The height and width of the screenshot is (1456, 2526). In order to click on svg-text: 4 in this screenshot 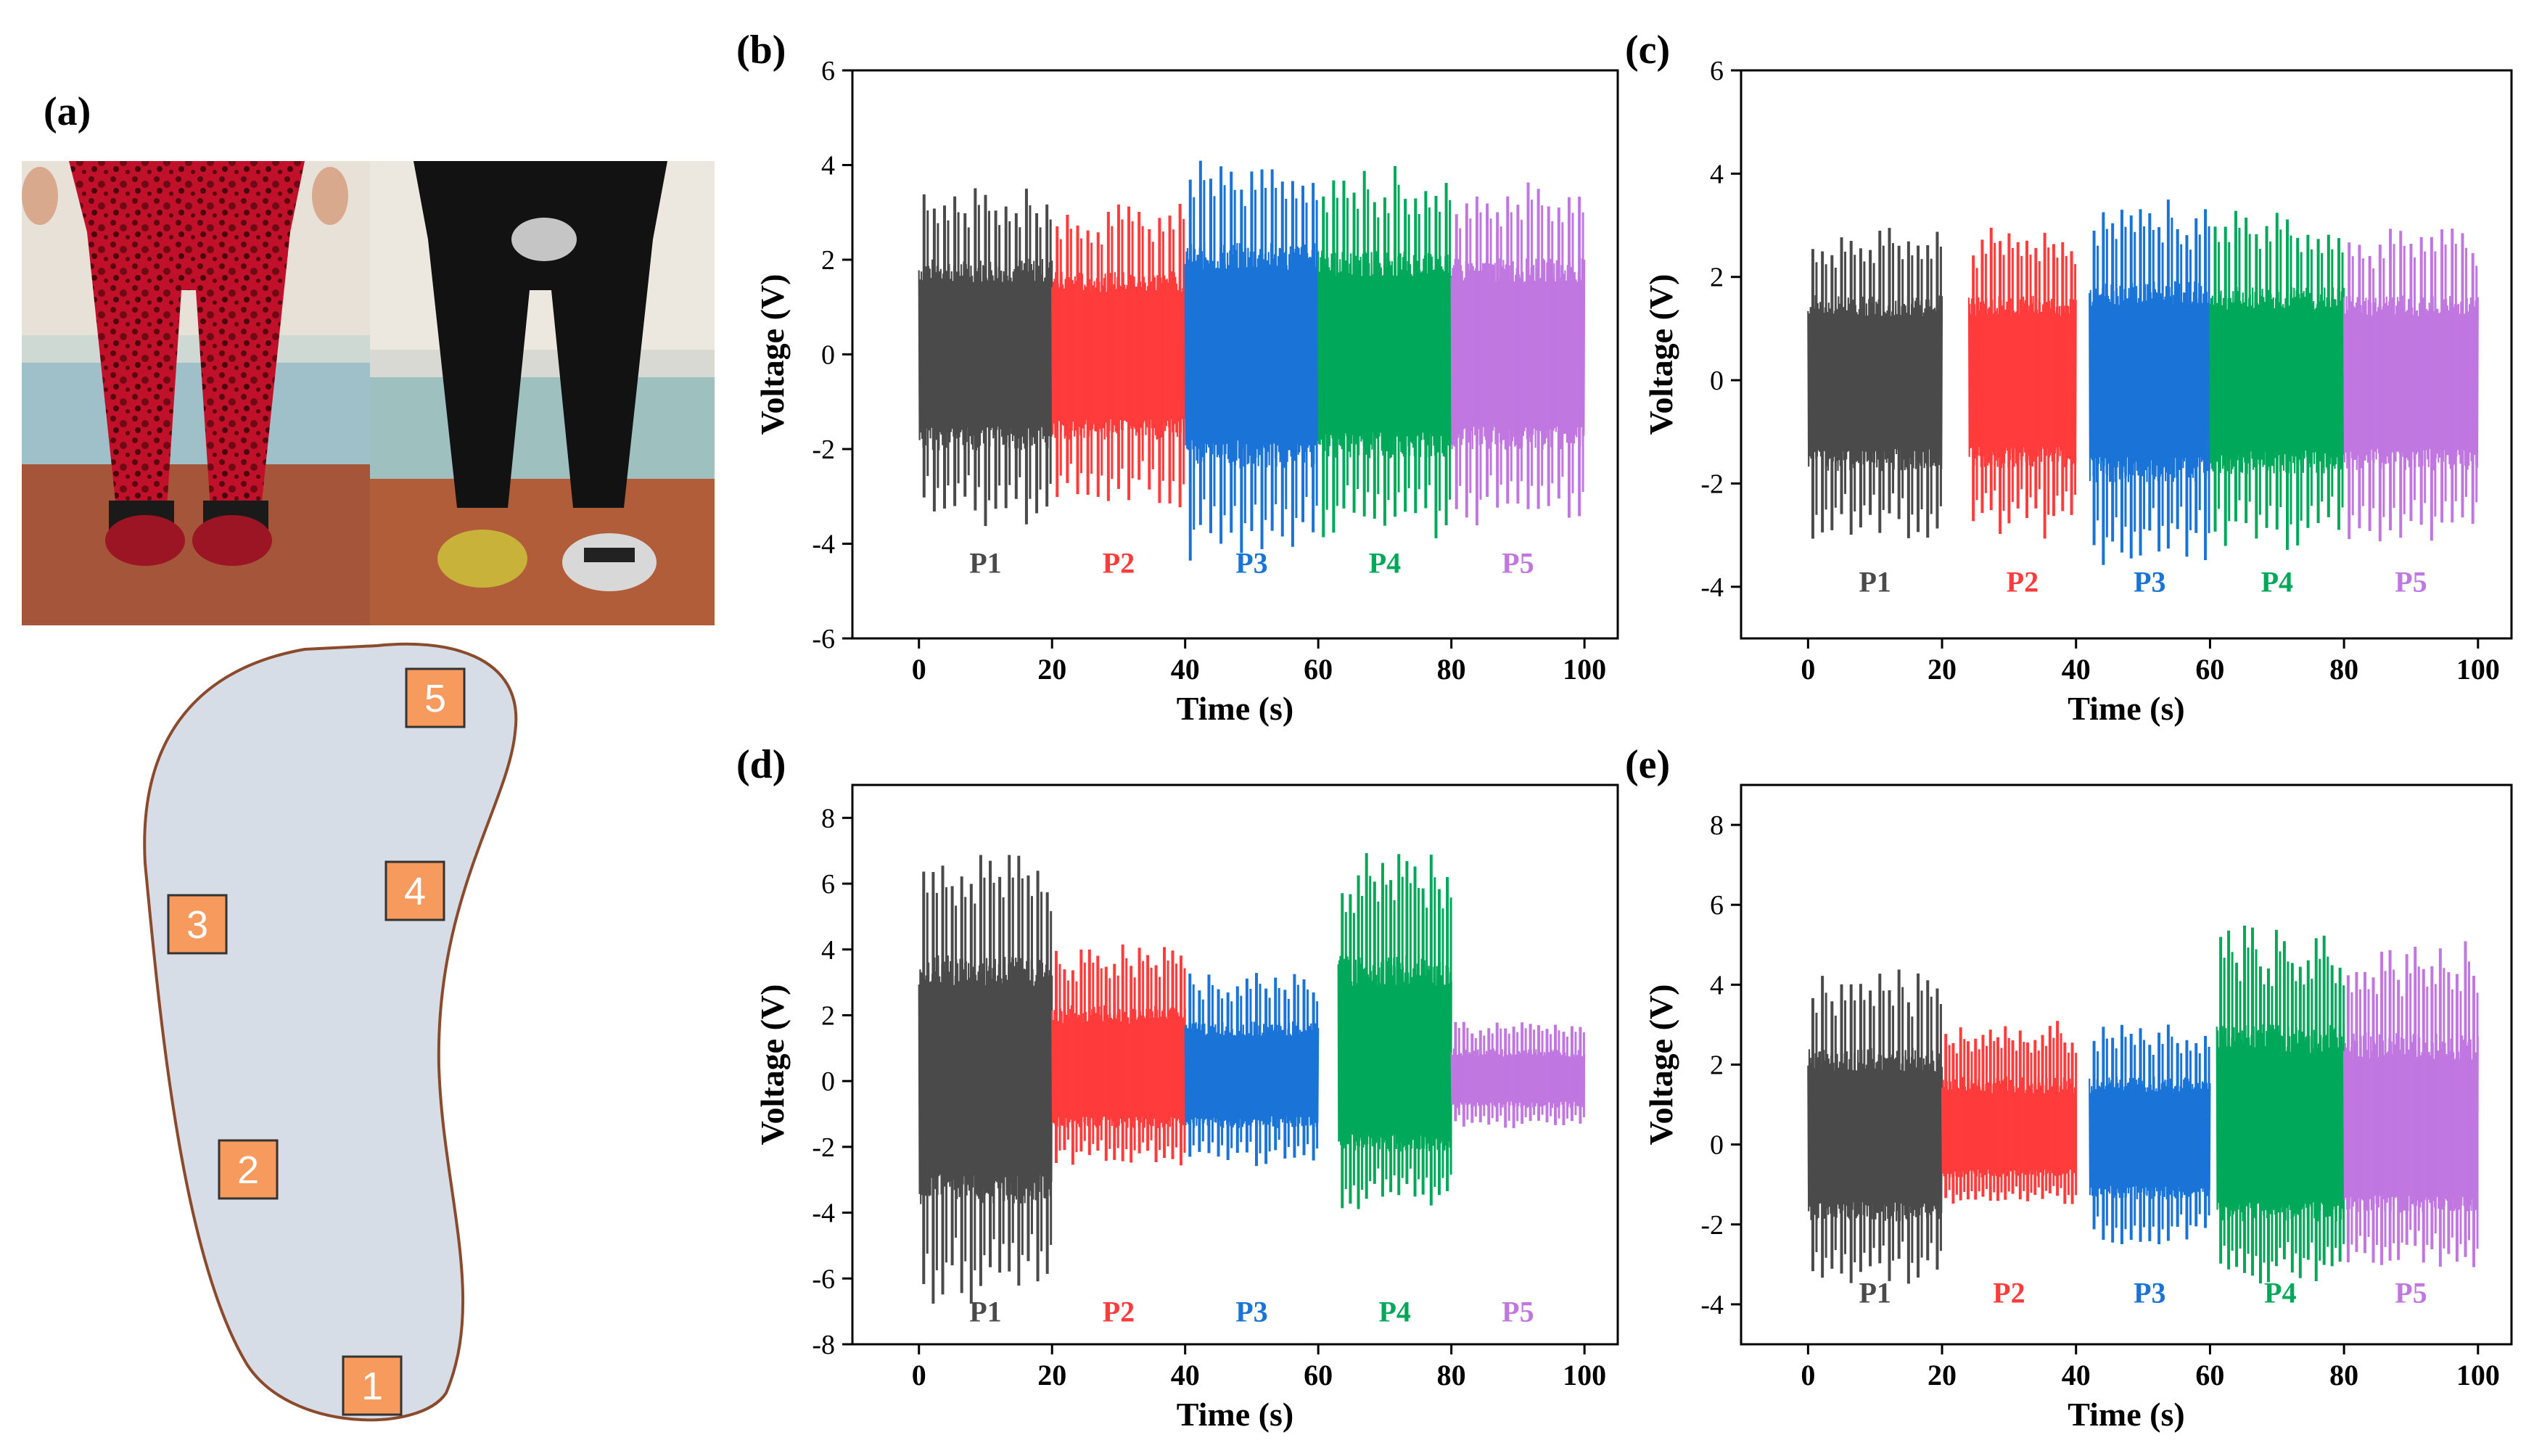, I will do `click(415, 892)`.